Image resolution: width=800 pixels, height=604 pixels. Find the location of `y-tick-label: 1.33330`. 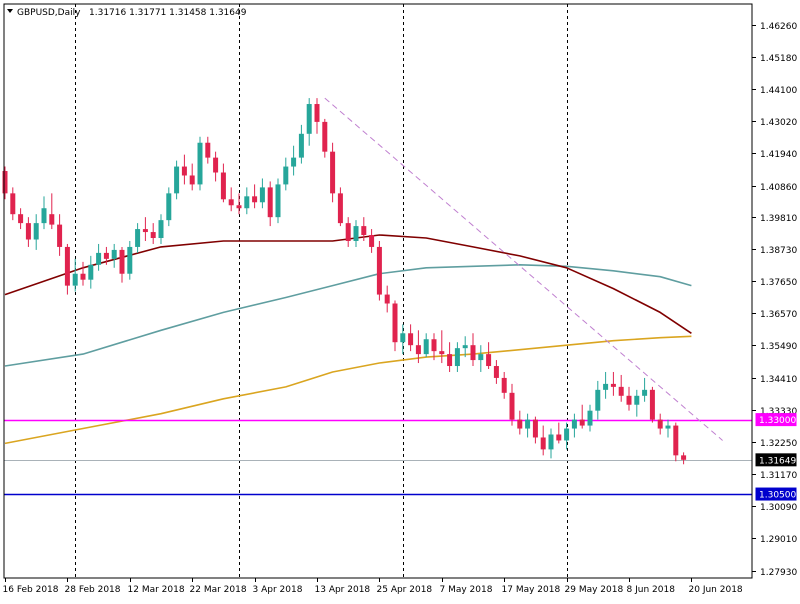

y-tick-label: 1.33330 is located at coordinates (778, 412).